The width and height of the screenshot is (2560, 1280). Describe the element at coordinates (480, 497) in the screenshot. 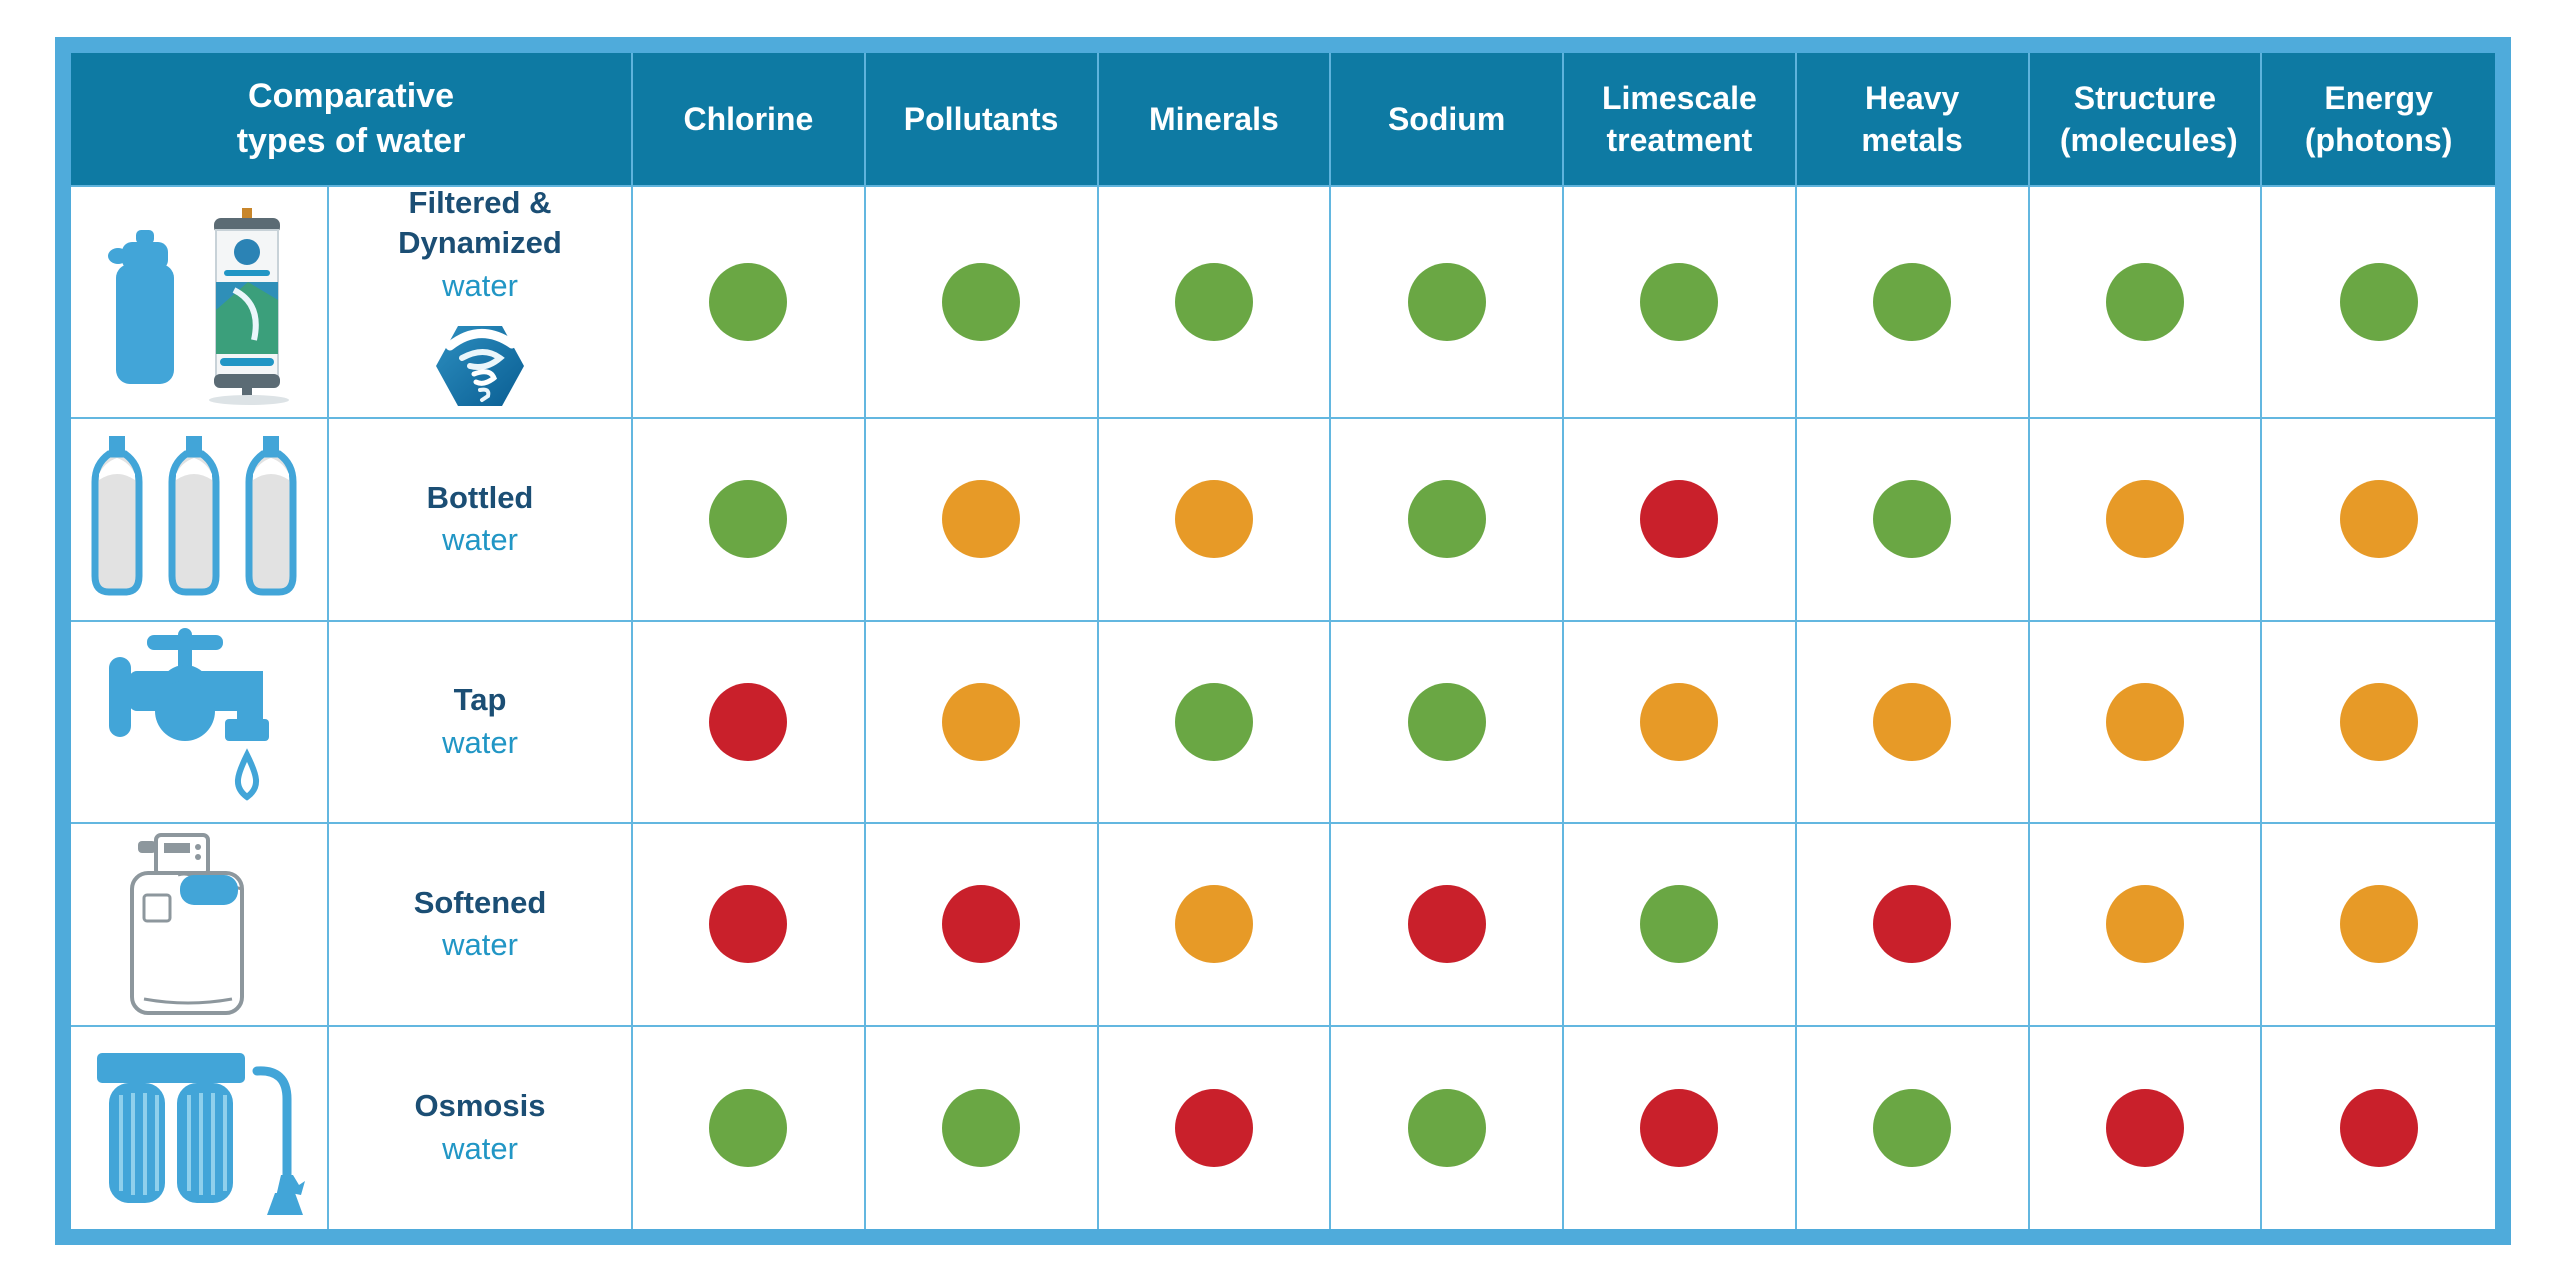

I see `row-name: Bottled` at that location.